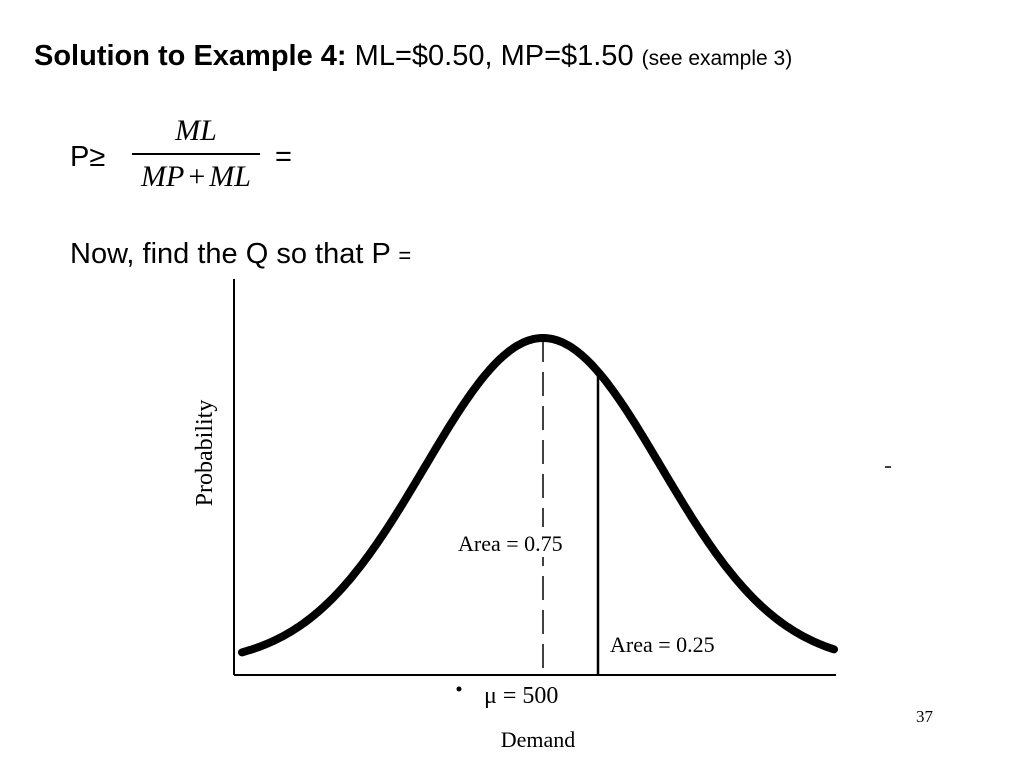 The image size is (1024, 768). Describe the element at coordinates (230, 176) in the screenshot. I see `denominator-right: ML` at that location.